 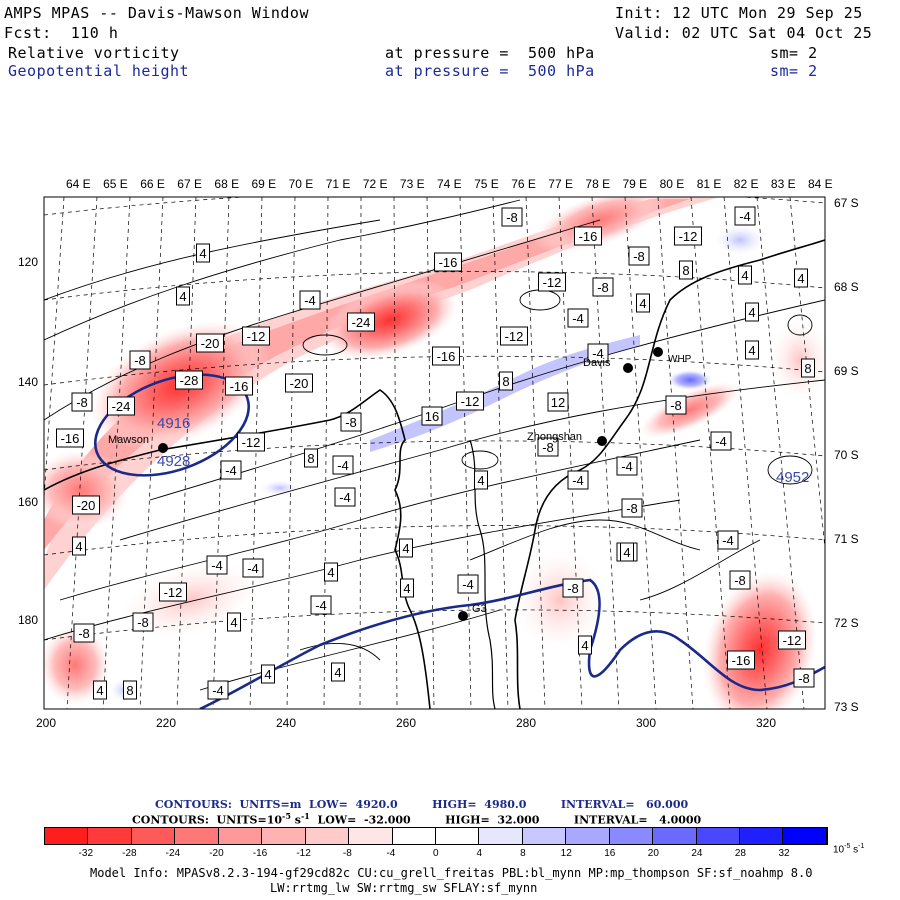 I want to click on vorticity-weak-southwest, so click(x=190, y=600).